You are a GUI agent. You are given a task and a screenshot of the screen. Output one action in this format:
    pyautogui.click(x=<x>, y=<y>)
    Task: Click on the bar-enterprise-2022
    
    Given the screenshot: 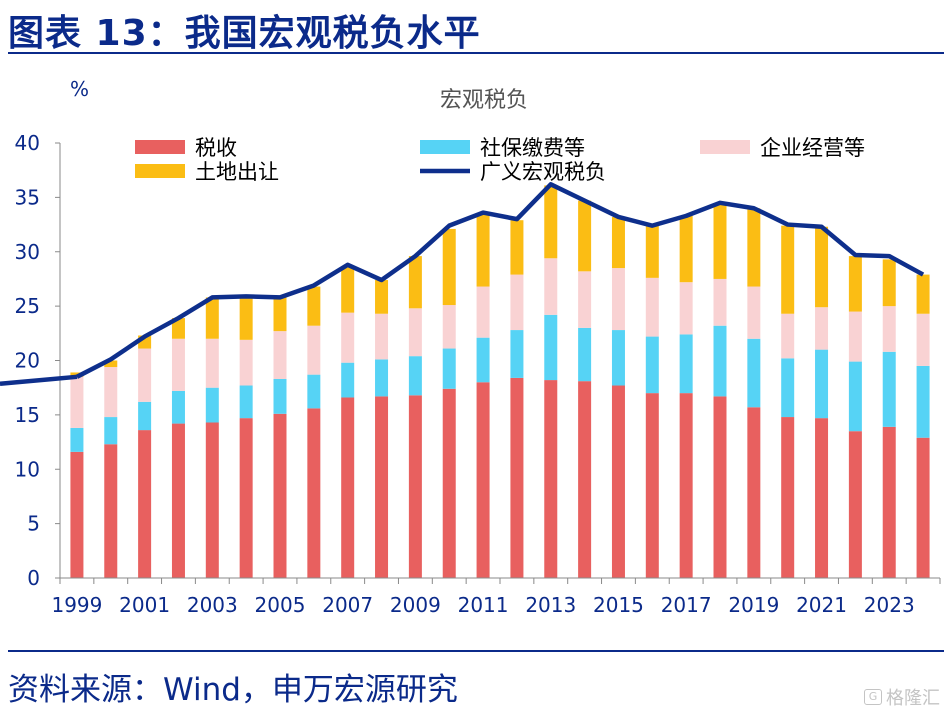 What is the action you would take?
    pyautogui.click(x=855, y=336)
    